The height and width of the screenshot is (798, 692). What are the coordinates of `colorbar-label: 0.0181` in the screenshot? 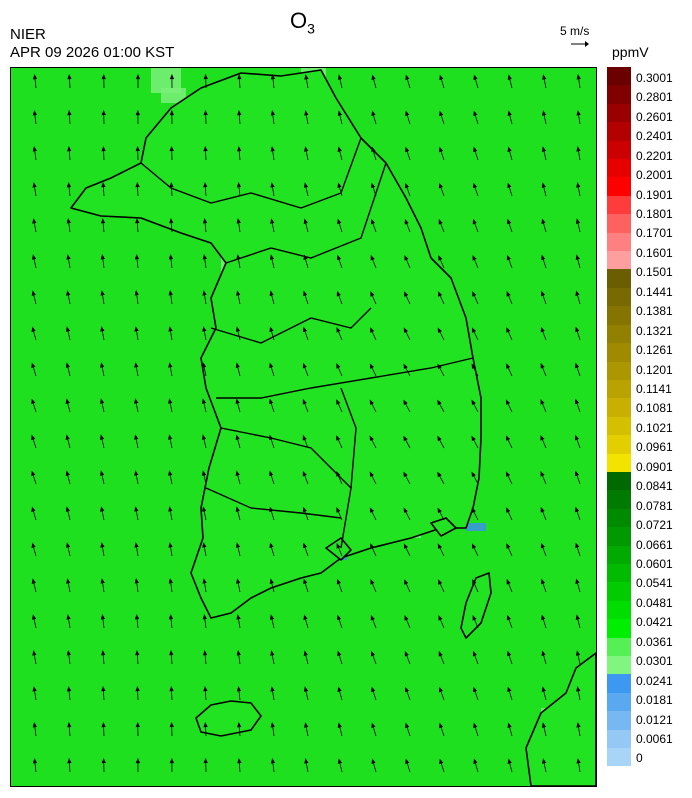 It's located at (654, 700).